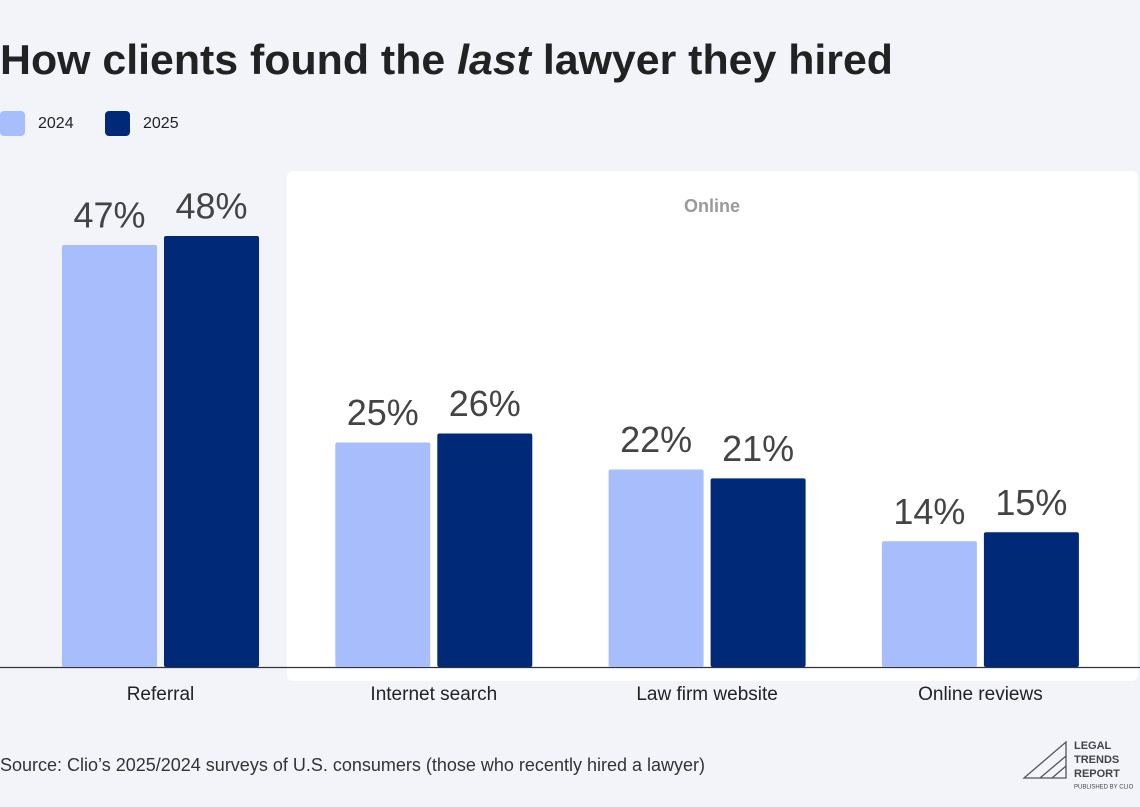 The width and height of the screenshot is (1140, 807). I want to click on logo-line: TRENDS, so click(1096, 760).